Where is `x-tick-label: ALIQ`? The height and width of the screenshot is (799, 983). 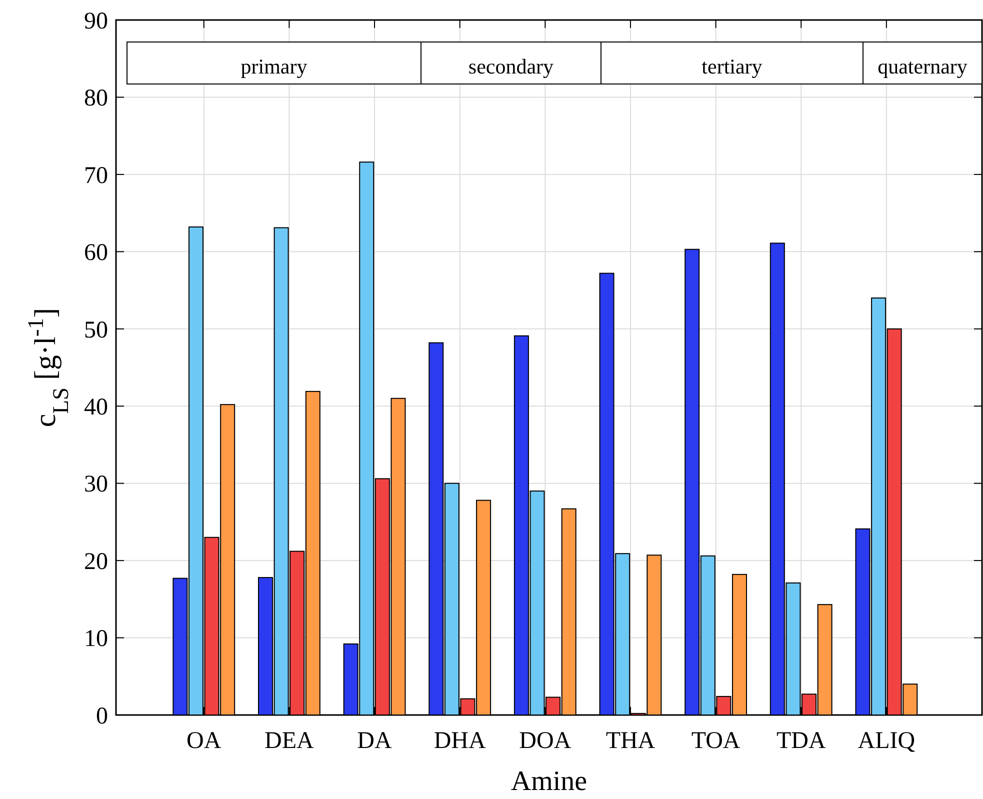 x-tick-label: ALIQ is located at coordinates (887, 741).